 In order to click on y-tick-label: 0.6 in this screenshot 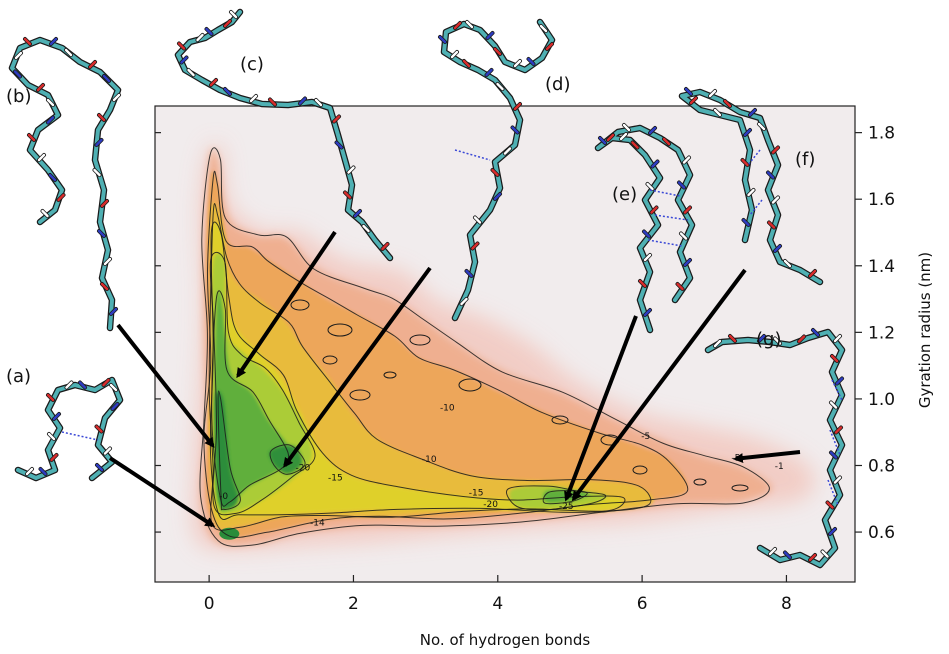, I will do `click(881, 533)`.